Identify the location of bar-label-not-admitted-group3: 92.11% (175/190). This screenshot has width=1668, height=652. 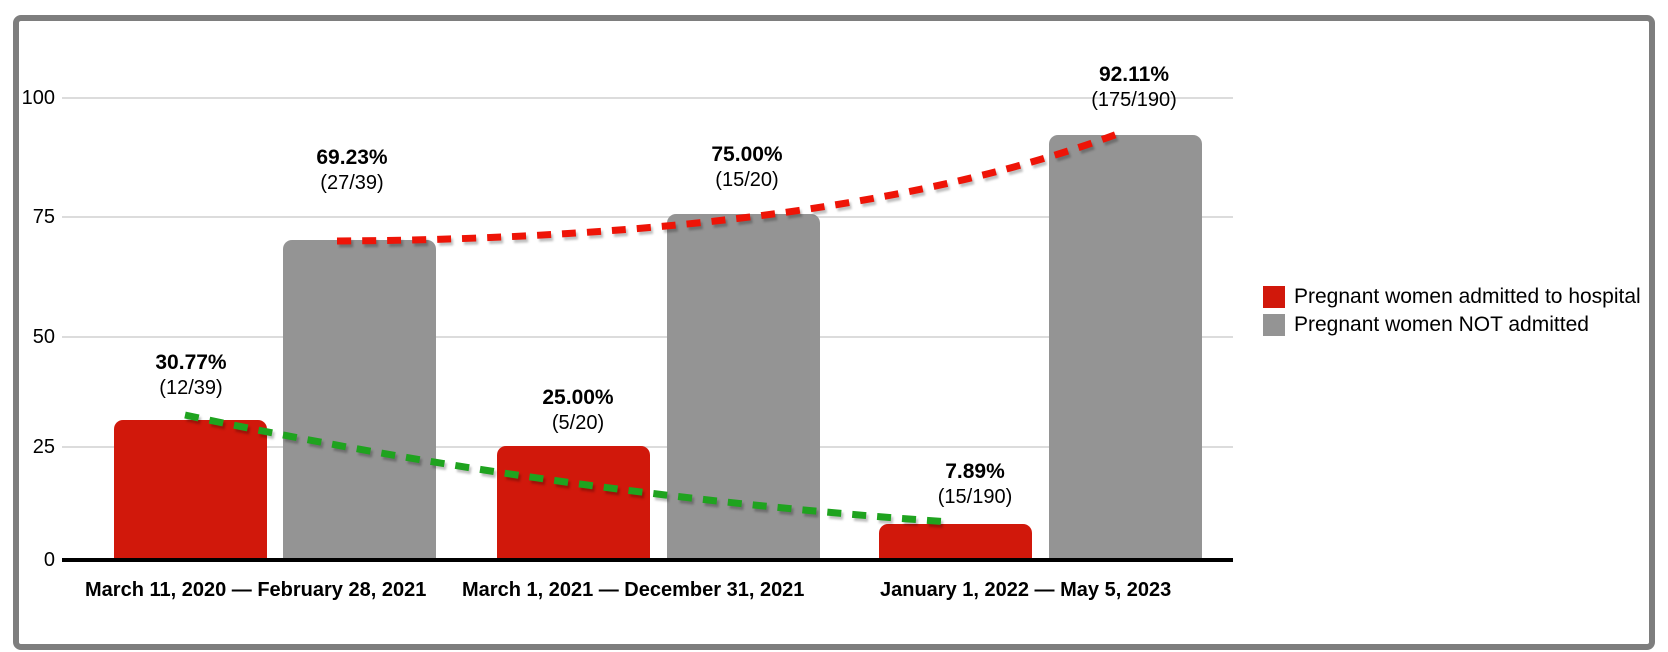
(1134, 87).